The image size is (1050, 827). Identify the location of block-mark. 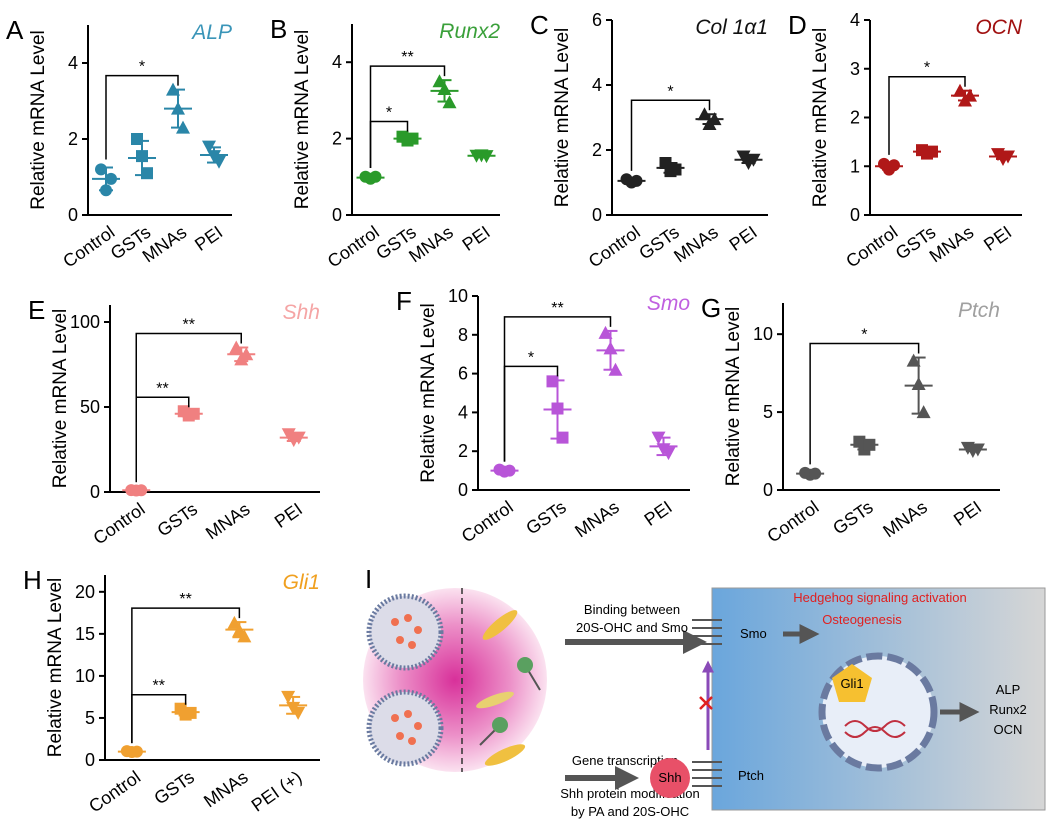
(706, 703).